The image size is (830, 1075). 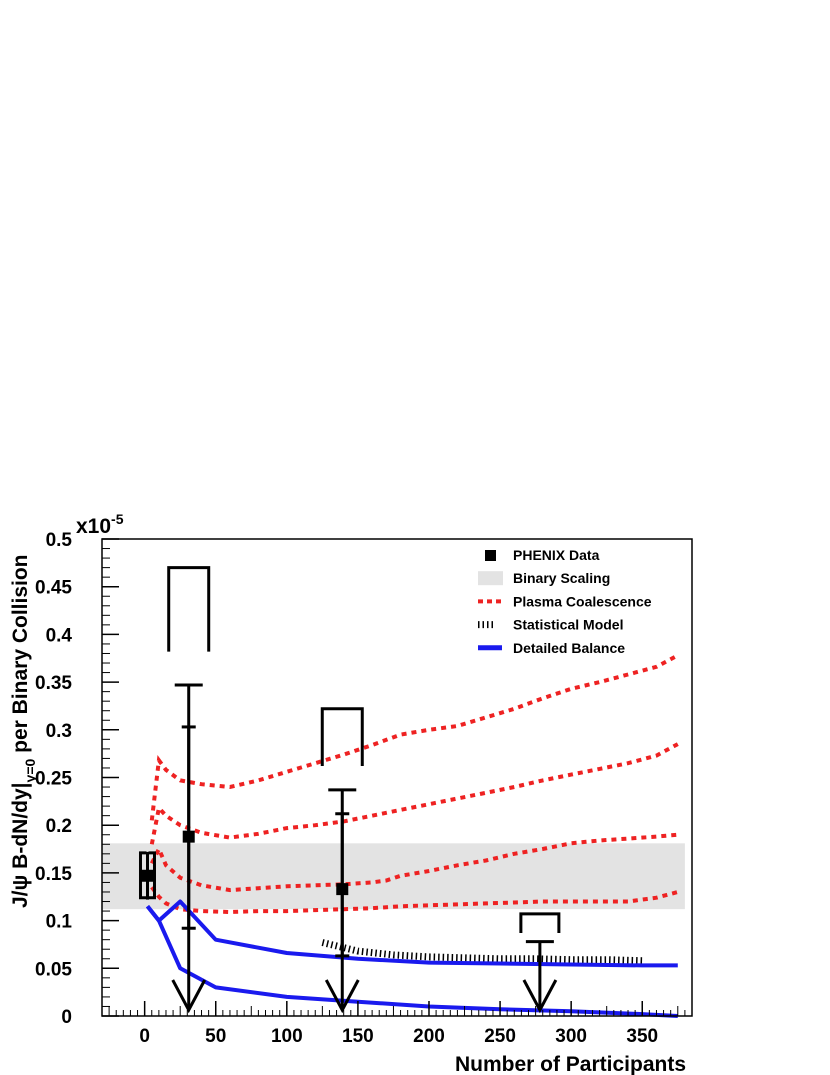 What do you see at coordinates (66, 1017) in the screenshot?
I see `y-tick-label-0: 0` at bounding box center [66, 1017].